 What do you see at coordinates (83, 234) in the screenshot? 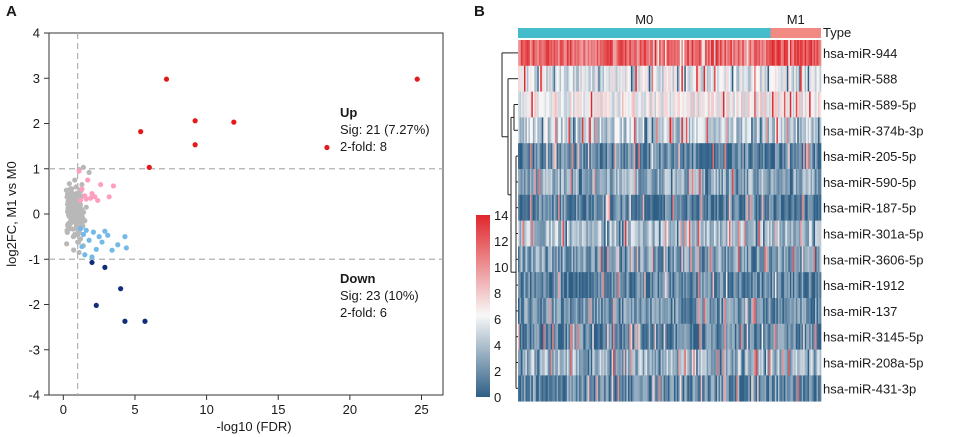
I see `point-down-significant` at bounding box center [83, 234].